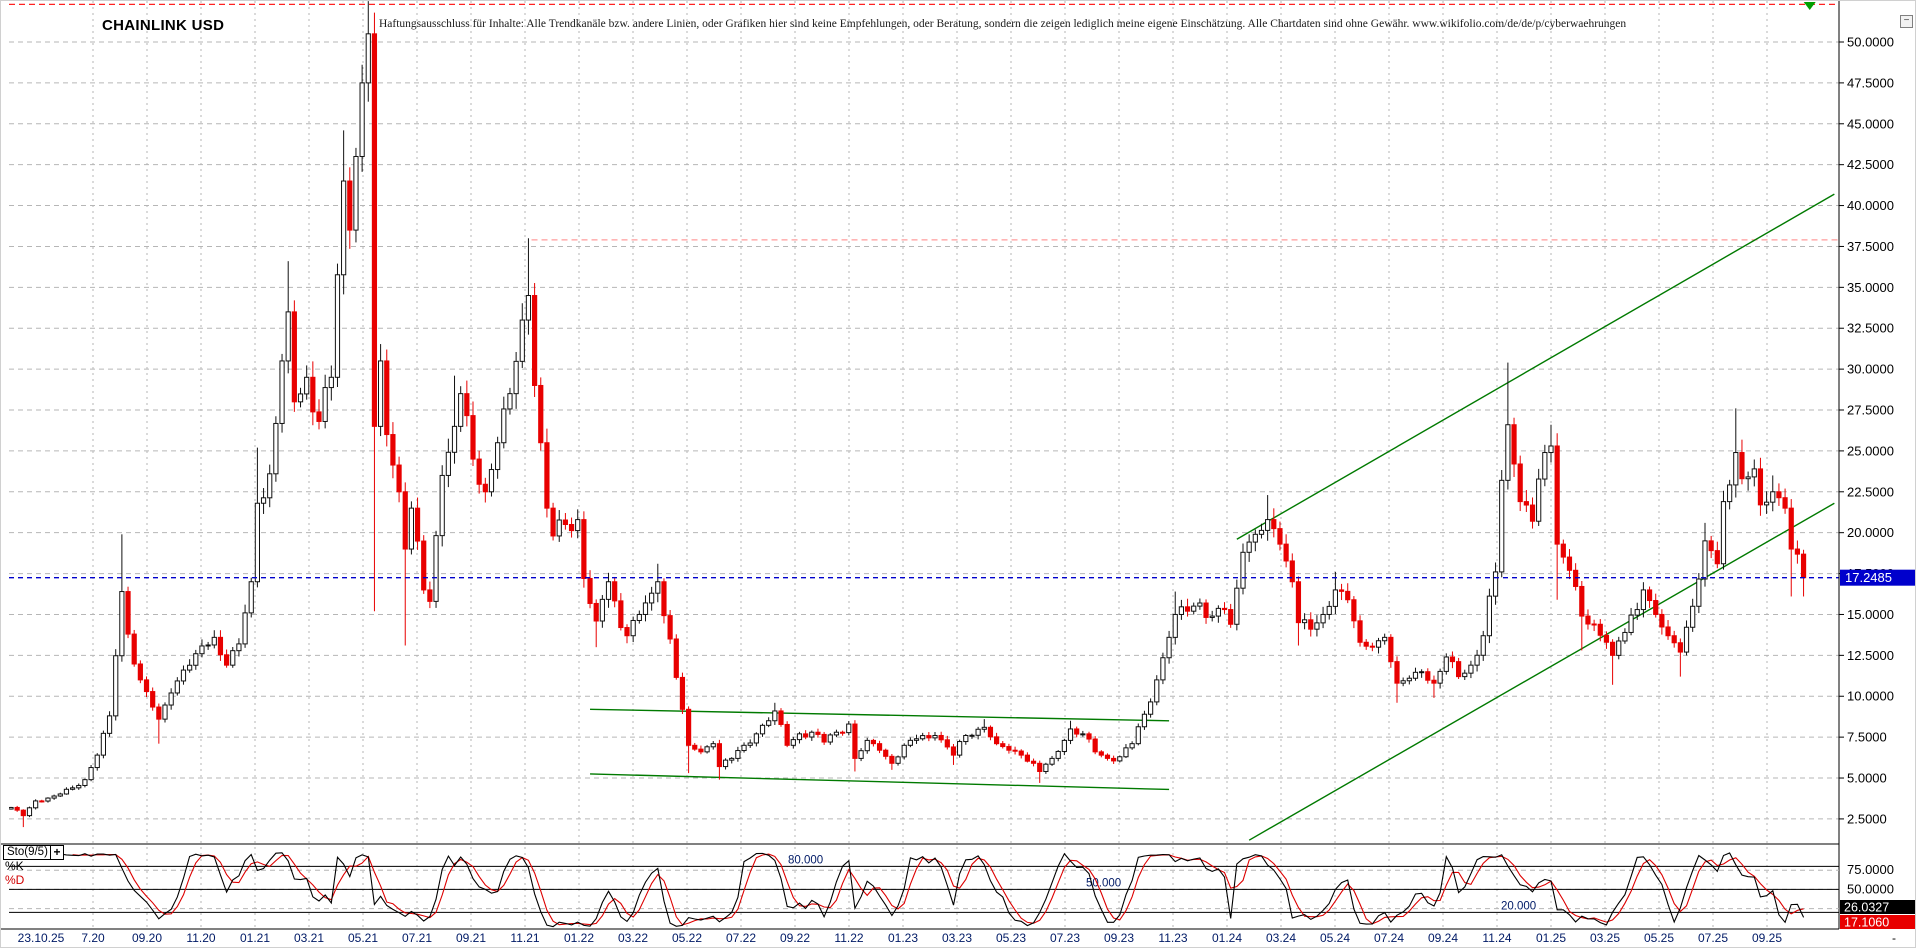 The image size is (1916, 948). Describe the element at coordinates (1496, 938) in the screenshot. I see `svg-text: 11.24` at that location.